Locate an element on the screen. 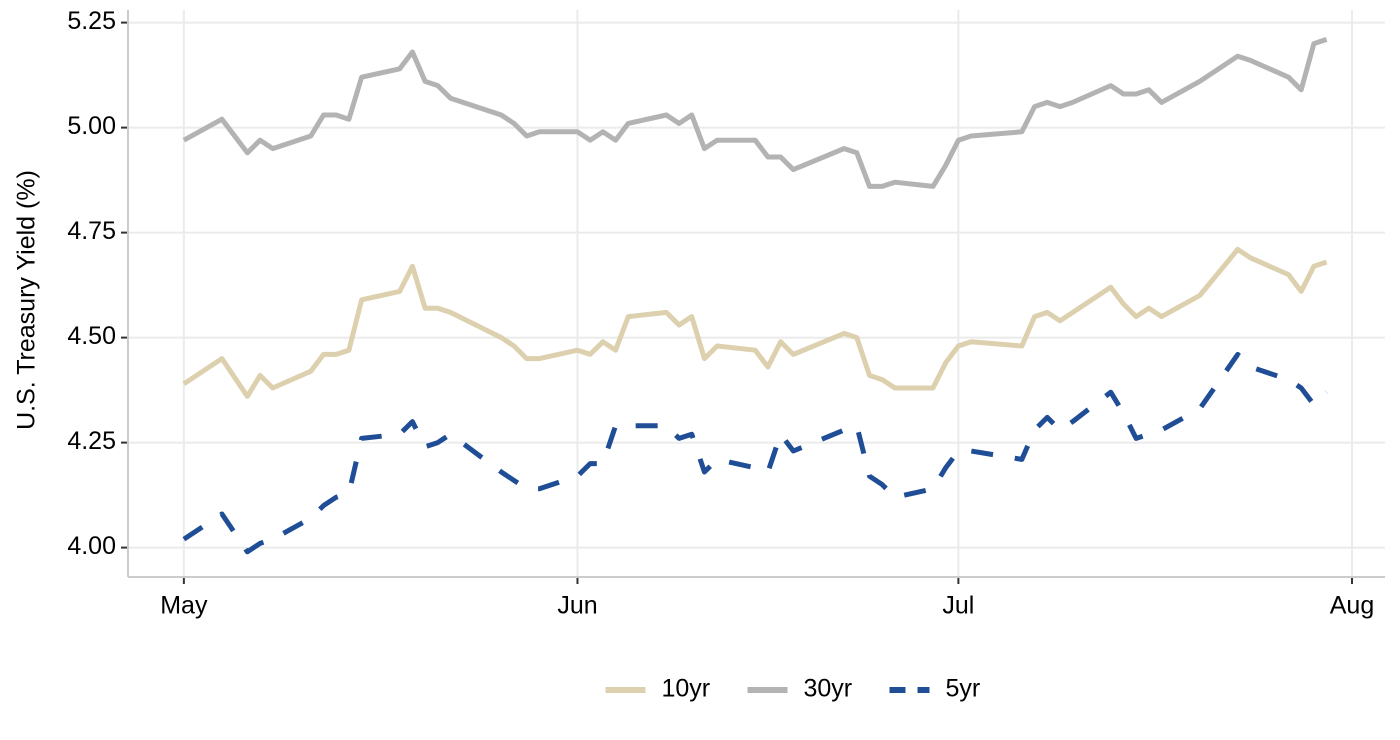 This screenshot has width=1400, height=740. y-axis-label: U.S. Treasury Yield (%) is located at coordinates (27, 300).